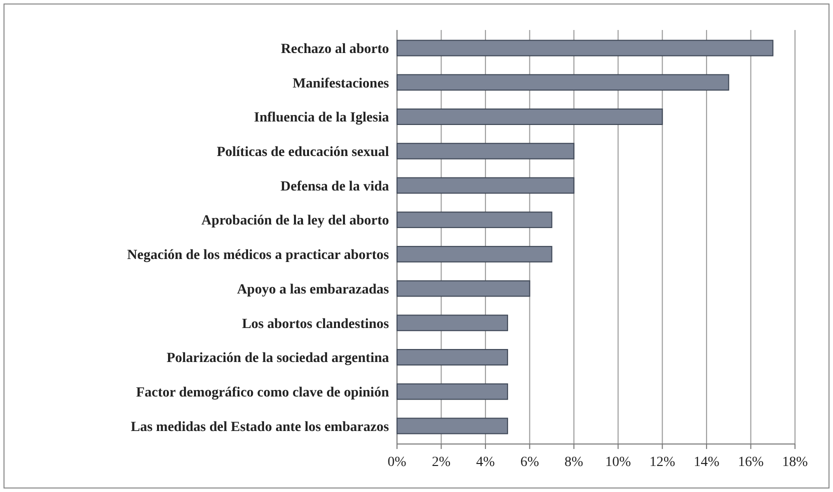 The height and width of the screenshot is (492, 833). I want to click on x-tick-label: 12%, so click(662, 462).